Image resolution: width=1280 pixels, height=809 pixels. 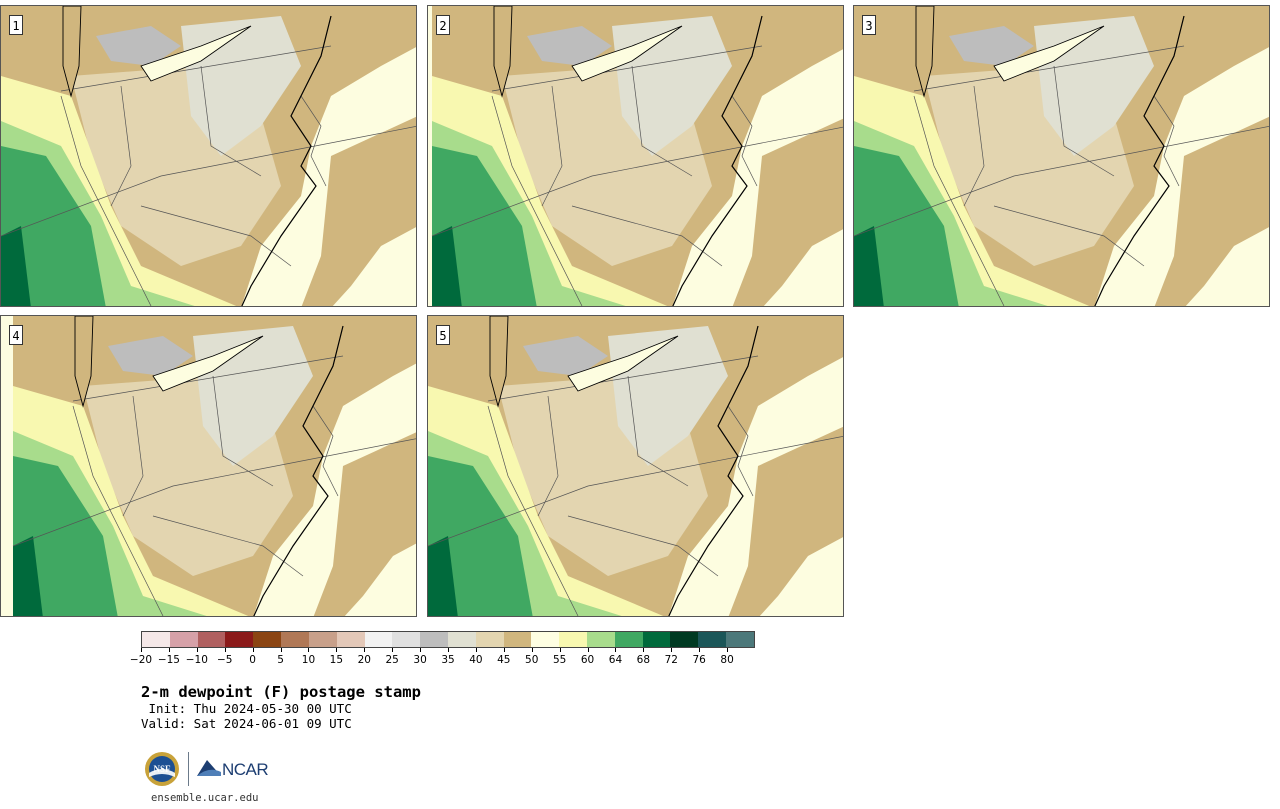 I want to click on stamp-panel-2: 2, so click(x=635, y=156).